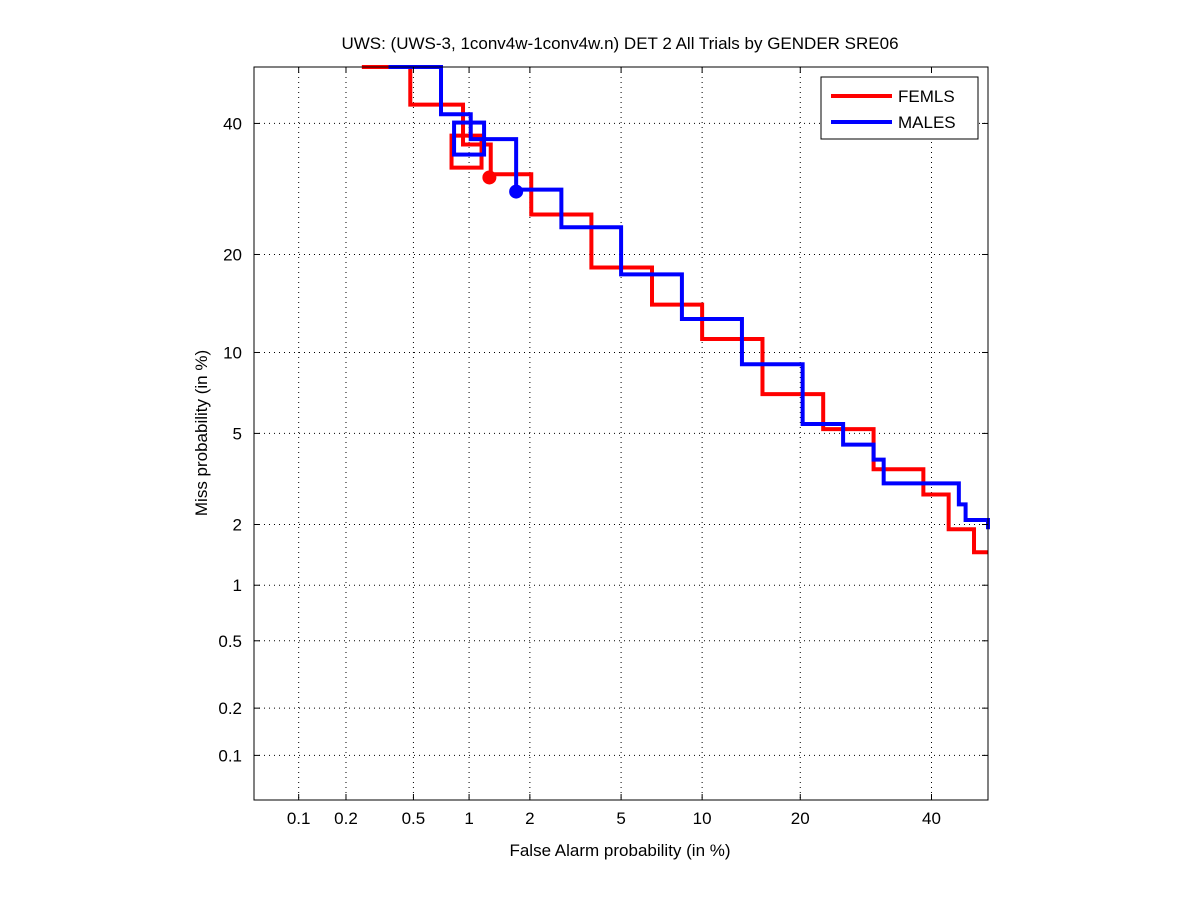 The height and width of the screenshot is (905, 1201). Describe the element at coordinates (468, 818) in the screenshot. I see `x-tick-label: 1` at that location.